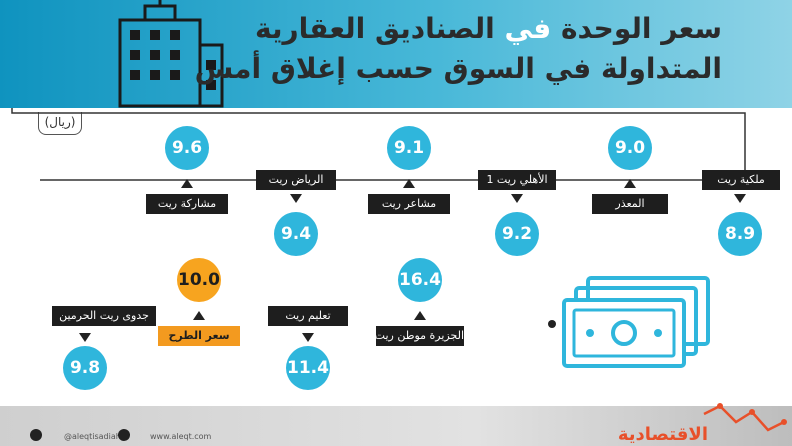 This screenshot has height=446, width=792. Describe the element at coordinates (741, 180) in the screenshot. I see `fund-label-mulkia: ملكية ريت` at that location.